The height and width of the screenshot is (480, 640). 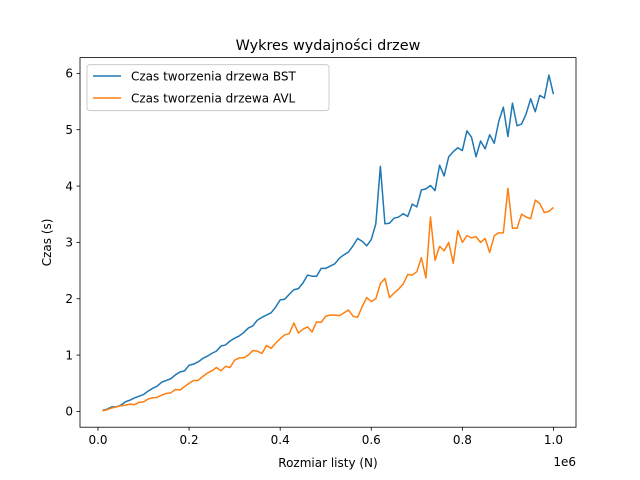 What do you see at coordinates (69, 74) in the screenshot?
I see `y-tick-label: 6` at bounding box center [69, 74].